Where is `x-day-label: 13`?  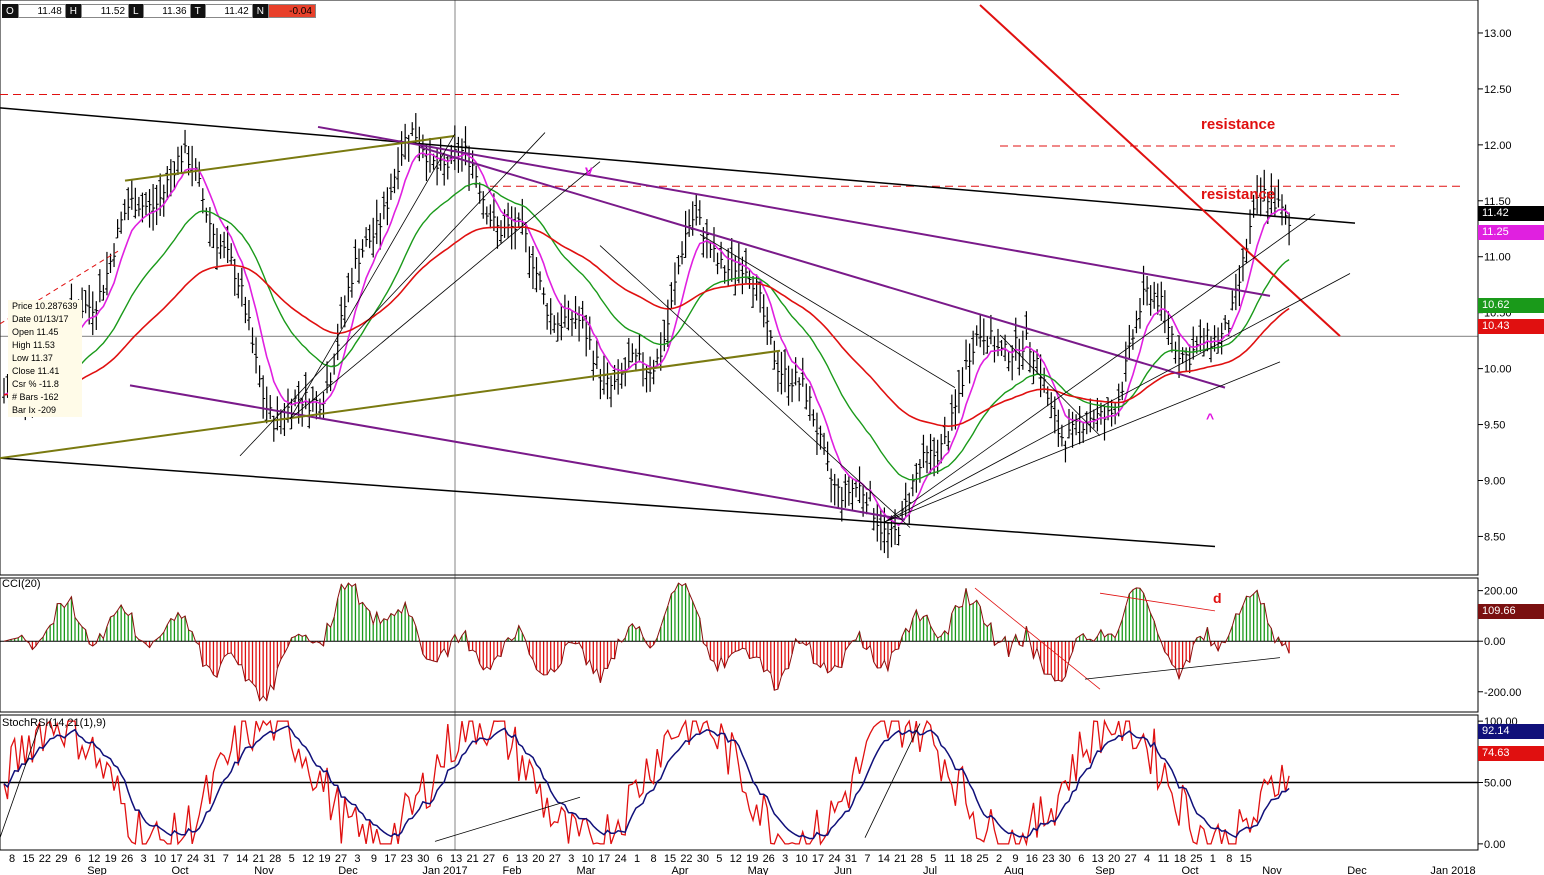
x-day-label: 13 is located at coordinates (456, 859).